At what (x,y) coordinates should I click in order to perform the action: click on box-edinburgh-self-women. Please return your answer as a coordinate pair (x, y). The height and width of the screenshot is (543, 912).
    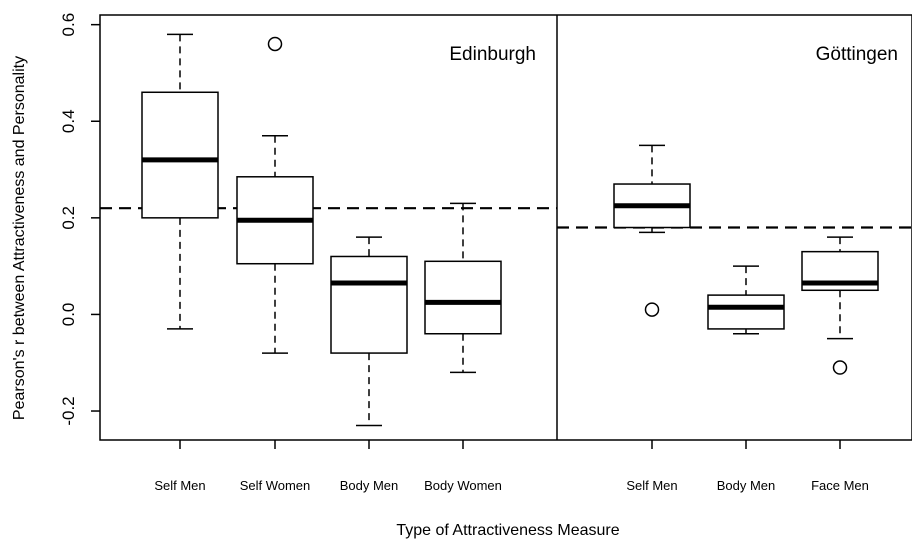
    Looking at the image, I should click on (275, 195).